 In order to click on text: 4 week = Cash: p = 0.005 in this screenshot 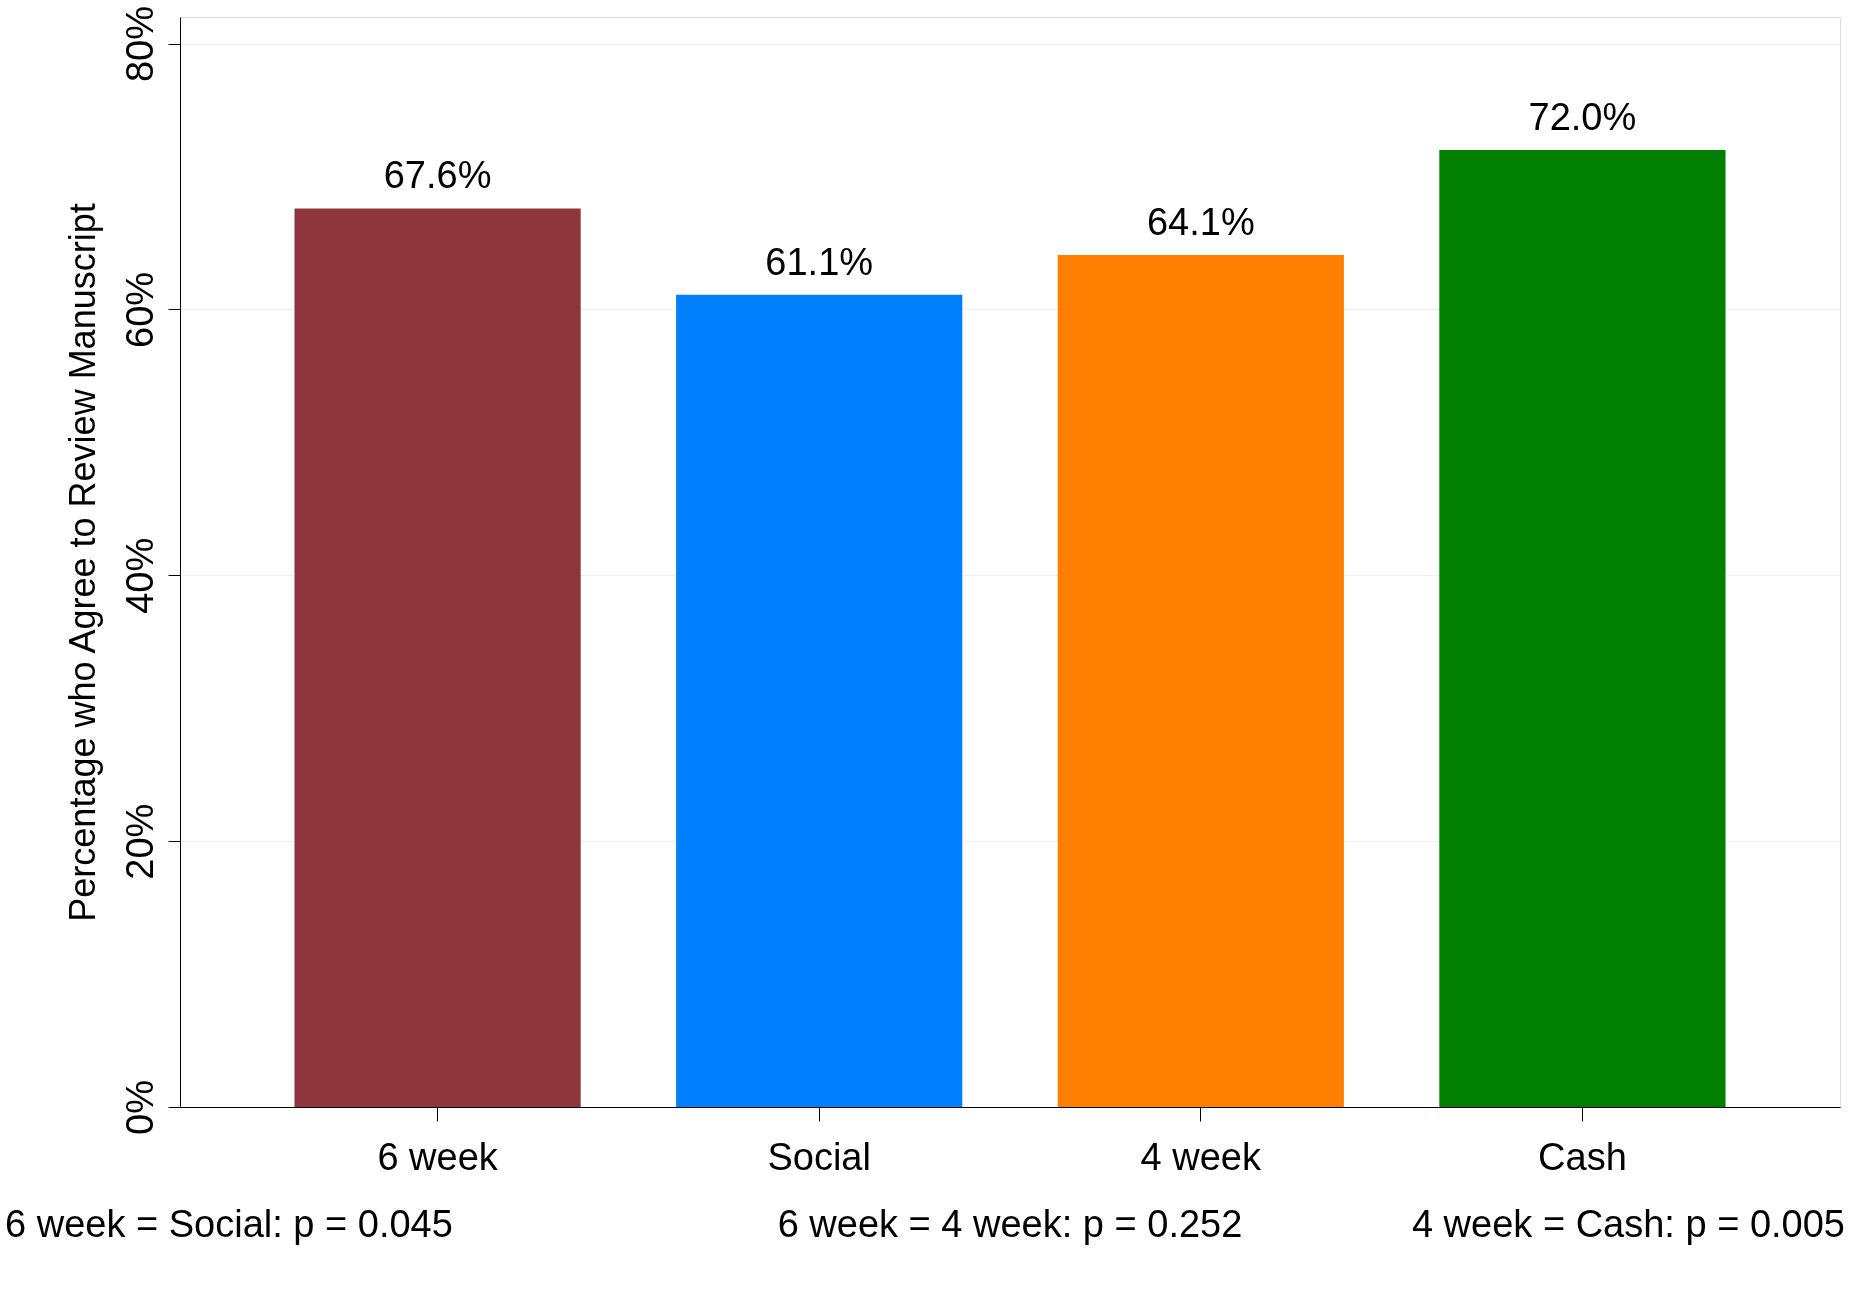, I will do `click(1628, 1224)`.